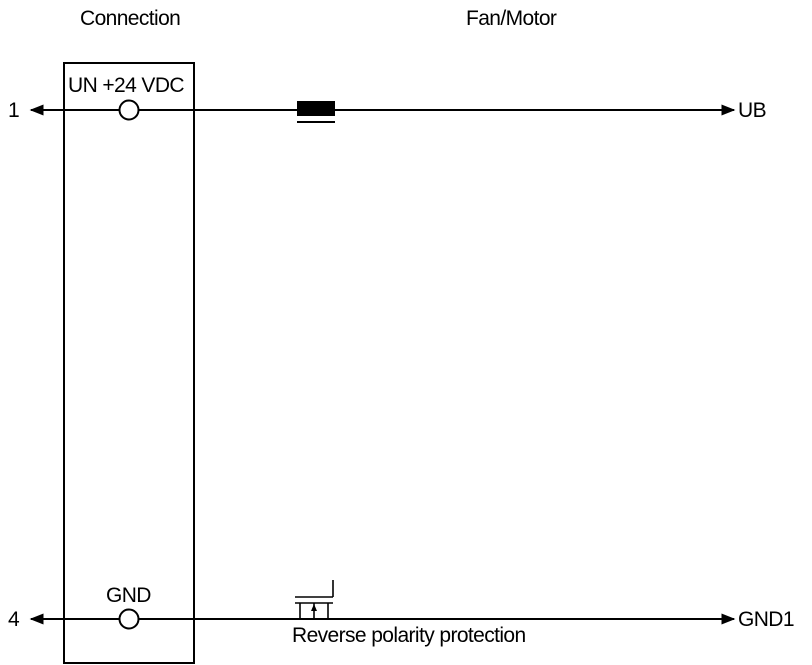 This screenshot has height=665, width=812. What do you see at coordinates (409, 635) in the screenshot?
I see `reverse-polarity-caption: Reverse polarity protection` at bounding box center [409, 635].